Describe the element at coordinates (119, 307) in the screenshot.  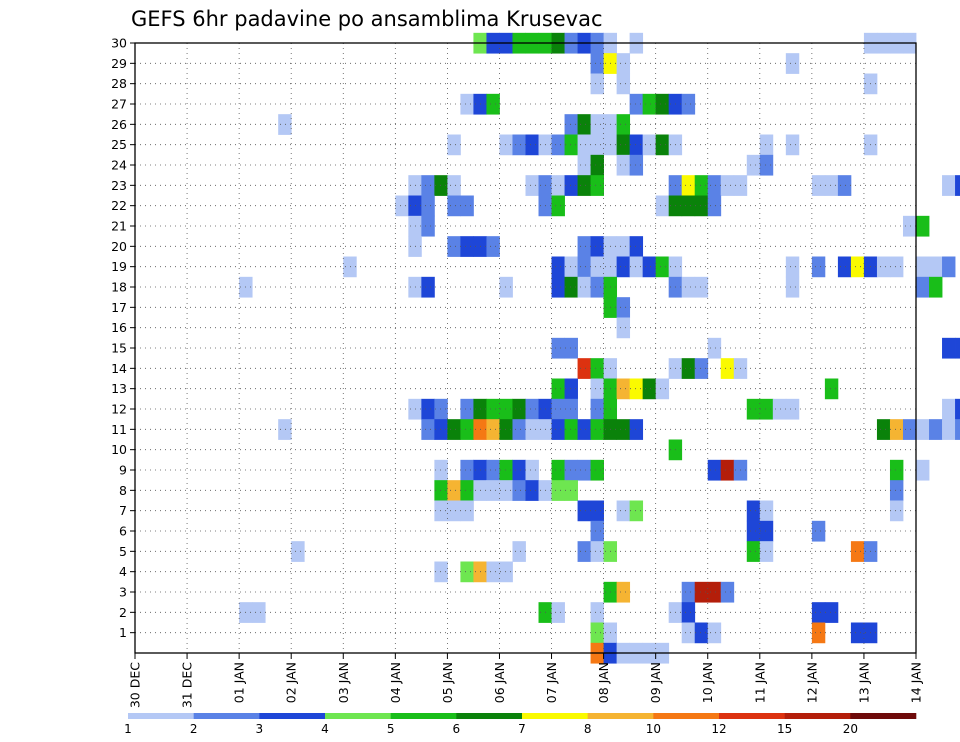
I see `y-tick-label: 17` at that location.